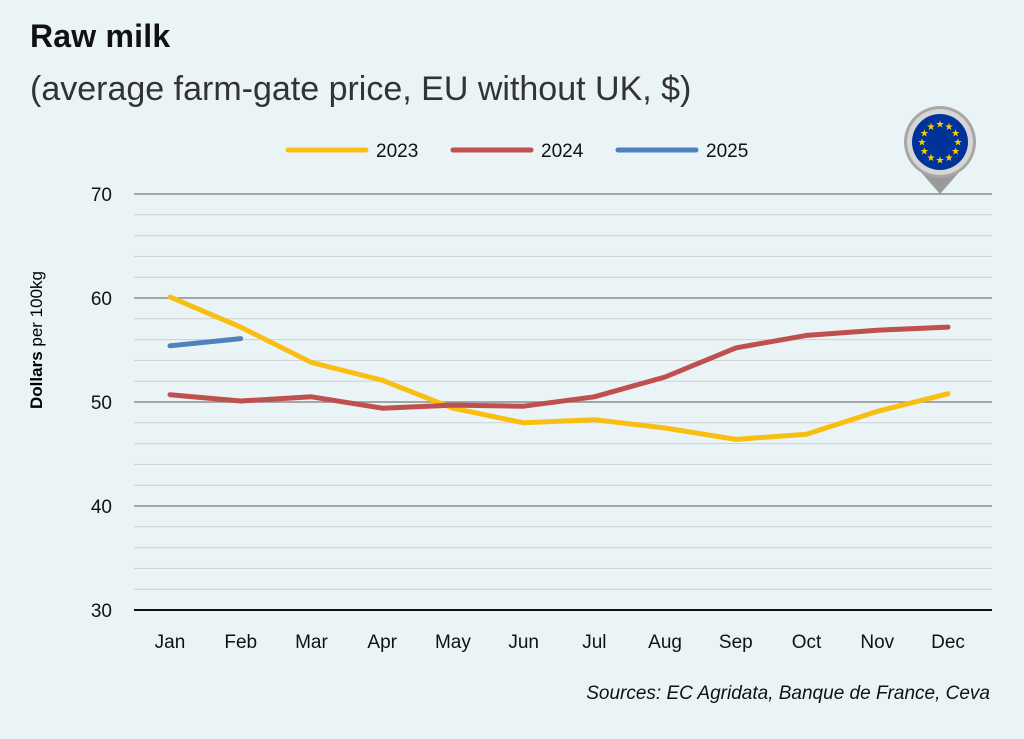  Describe the element at coordinates (516, 151) in the screenshot. I see `legend: 2023 2024 2025` at that location.